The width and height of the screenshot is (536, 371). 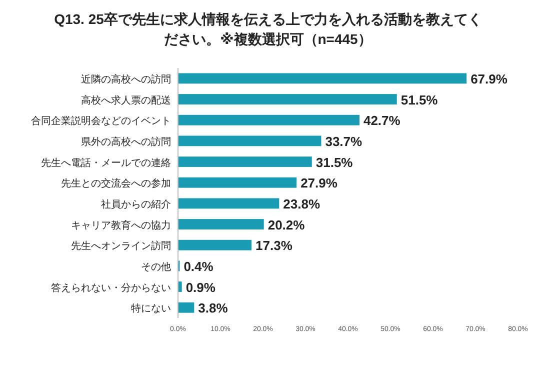 I want to click on data-label: 31.5%, so click(x=335, y=162).